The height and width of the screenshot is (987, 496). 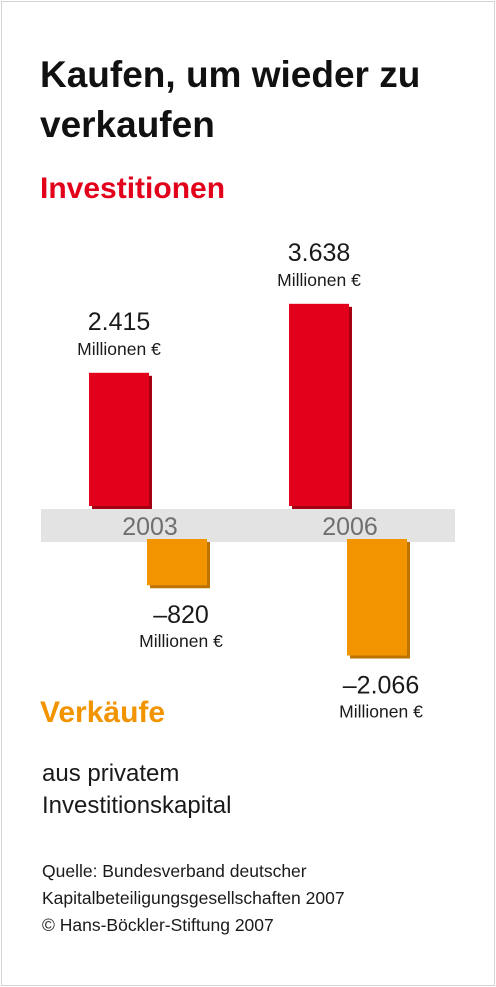 What do you see at coordinates (137, 789) in the screenshot?
I see `chart-subtitle: aus privatem Investitionskapital` at bounding box center [137, 789].